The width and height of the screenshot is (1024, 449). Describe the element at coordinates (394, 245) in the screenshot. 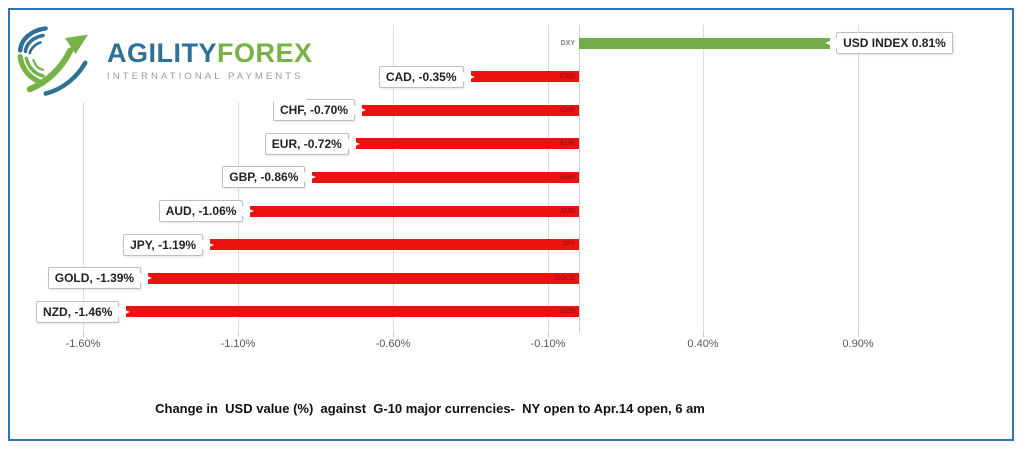

I see `bar-jpy` at that location.